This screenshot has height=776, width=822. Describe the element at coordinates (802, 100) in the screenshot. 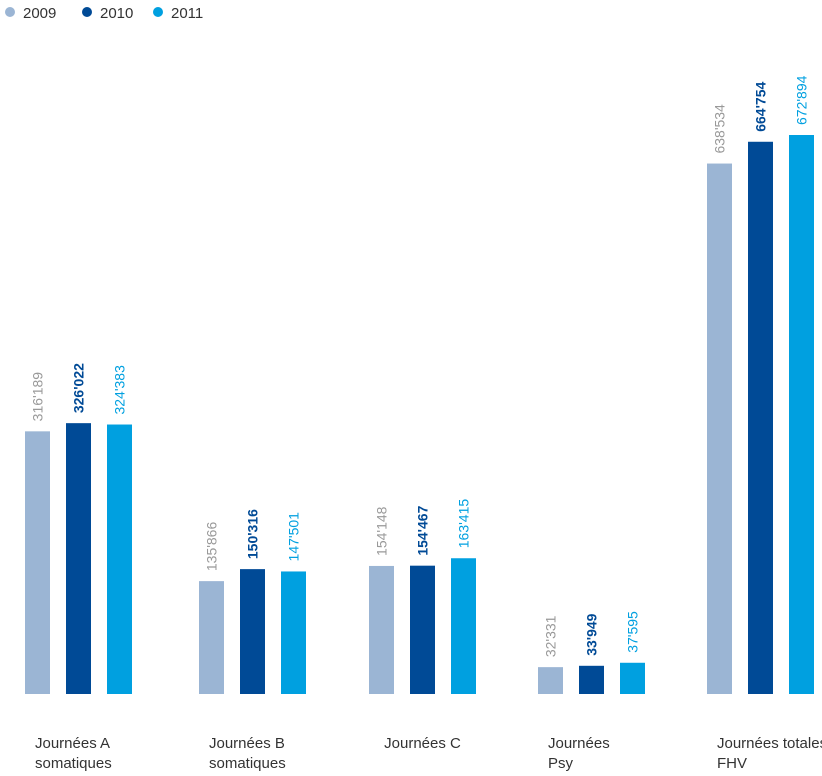

I see `value-label-2011-cat5: 672'894` at that location.